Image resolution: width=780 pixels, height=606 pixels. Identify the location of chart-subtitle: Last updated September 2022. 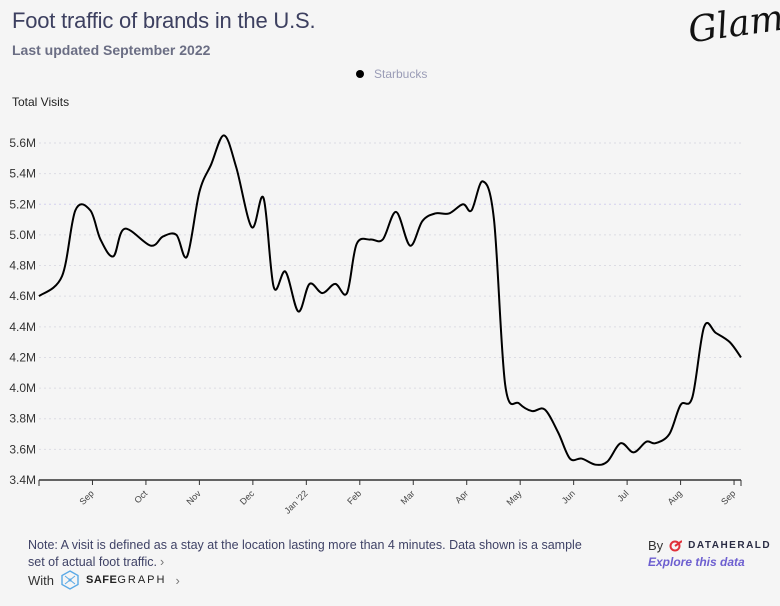
(111, 50).